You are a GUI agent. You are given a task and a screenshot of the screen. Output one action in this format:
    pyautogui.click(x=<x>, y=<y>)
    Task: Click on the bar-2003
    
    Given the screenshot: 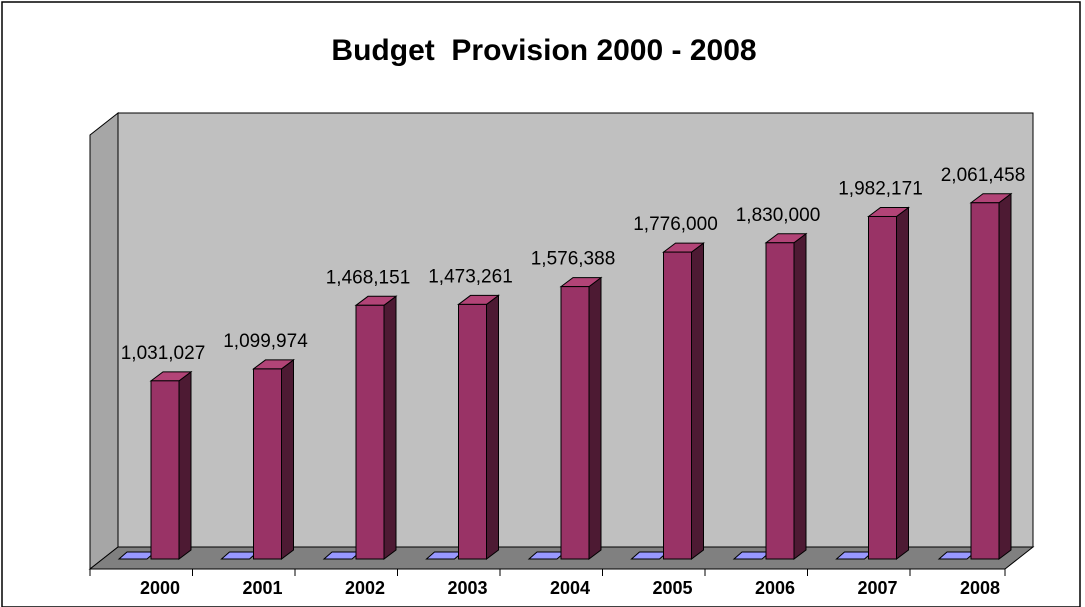 What is the action you would take?
    pyautogui.click(x=478, y=427)
    